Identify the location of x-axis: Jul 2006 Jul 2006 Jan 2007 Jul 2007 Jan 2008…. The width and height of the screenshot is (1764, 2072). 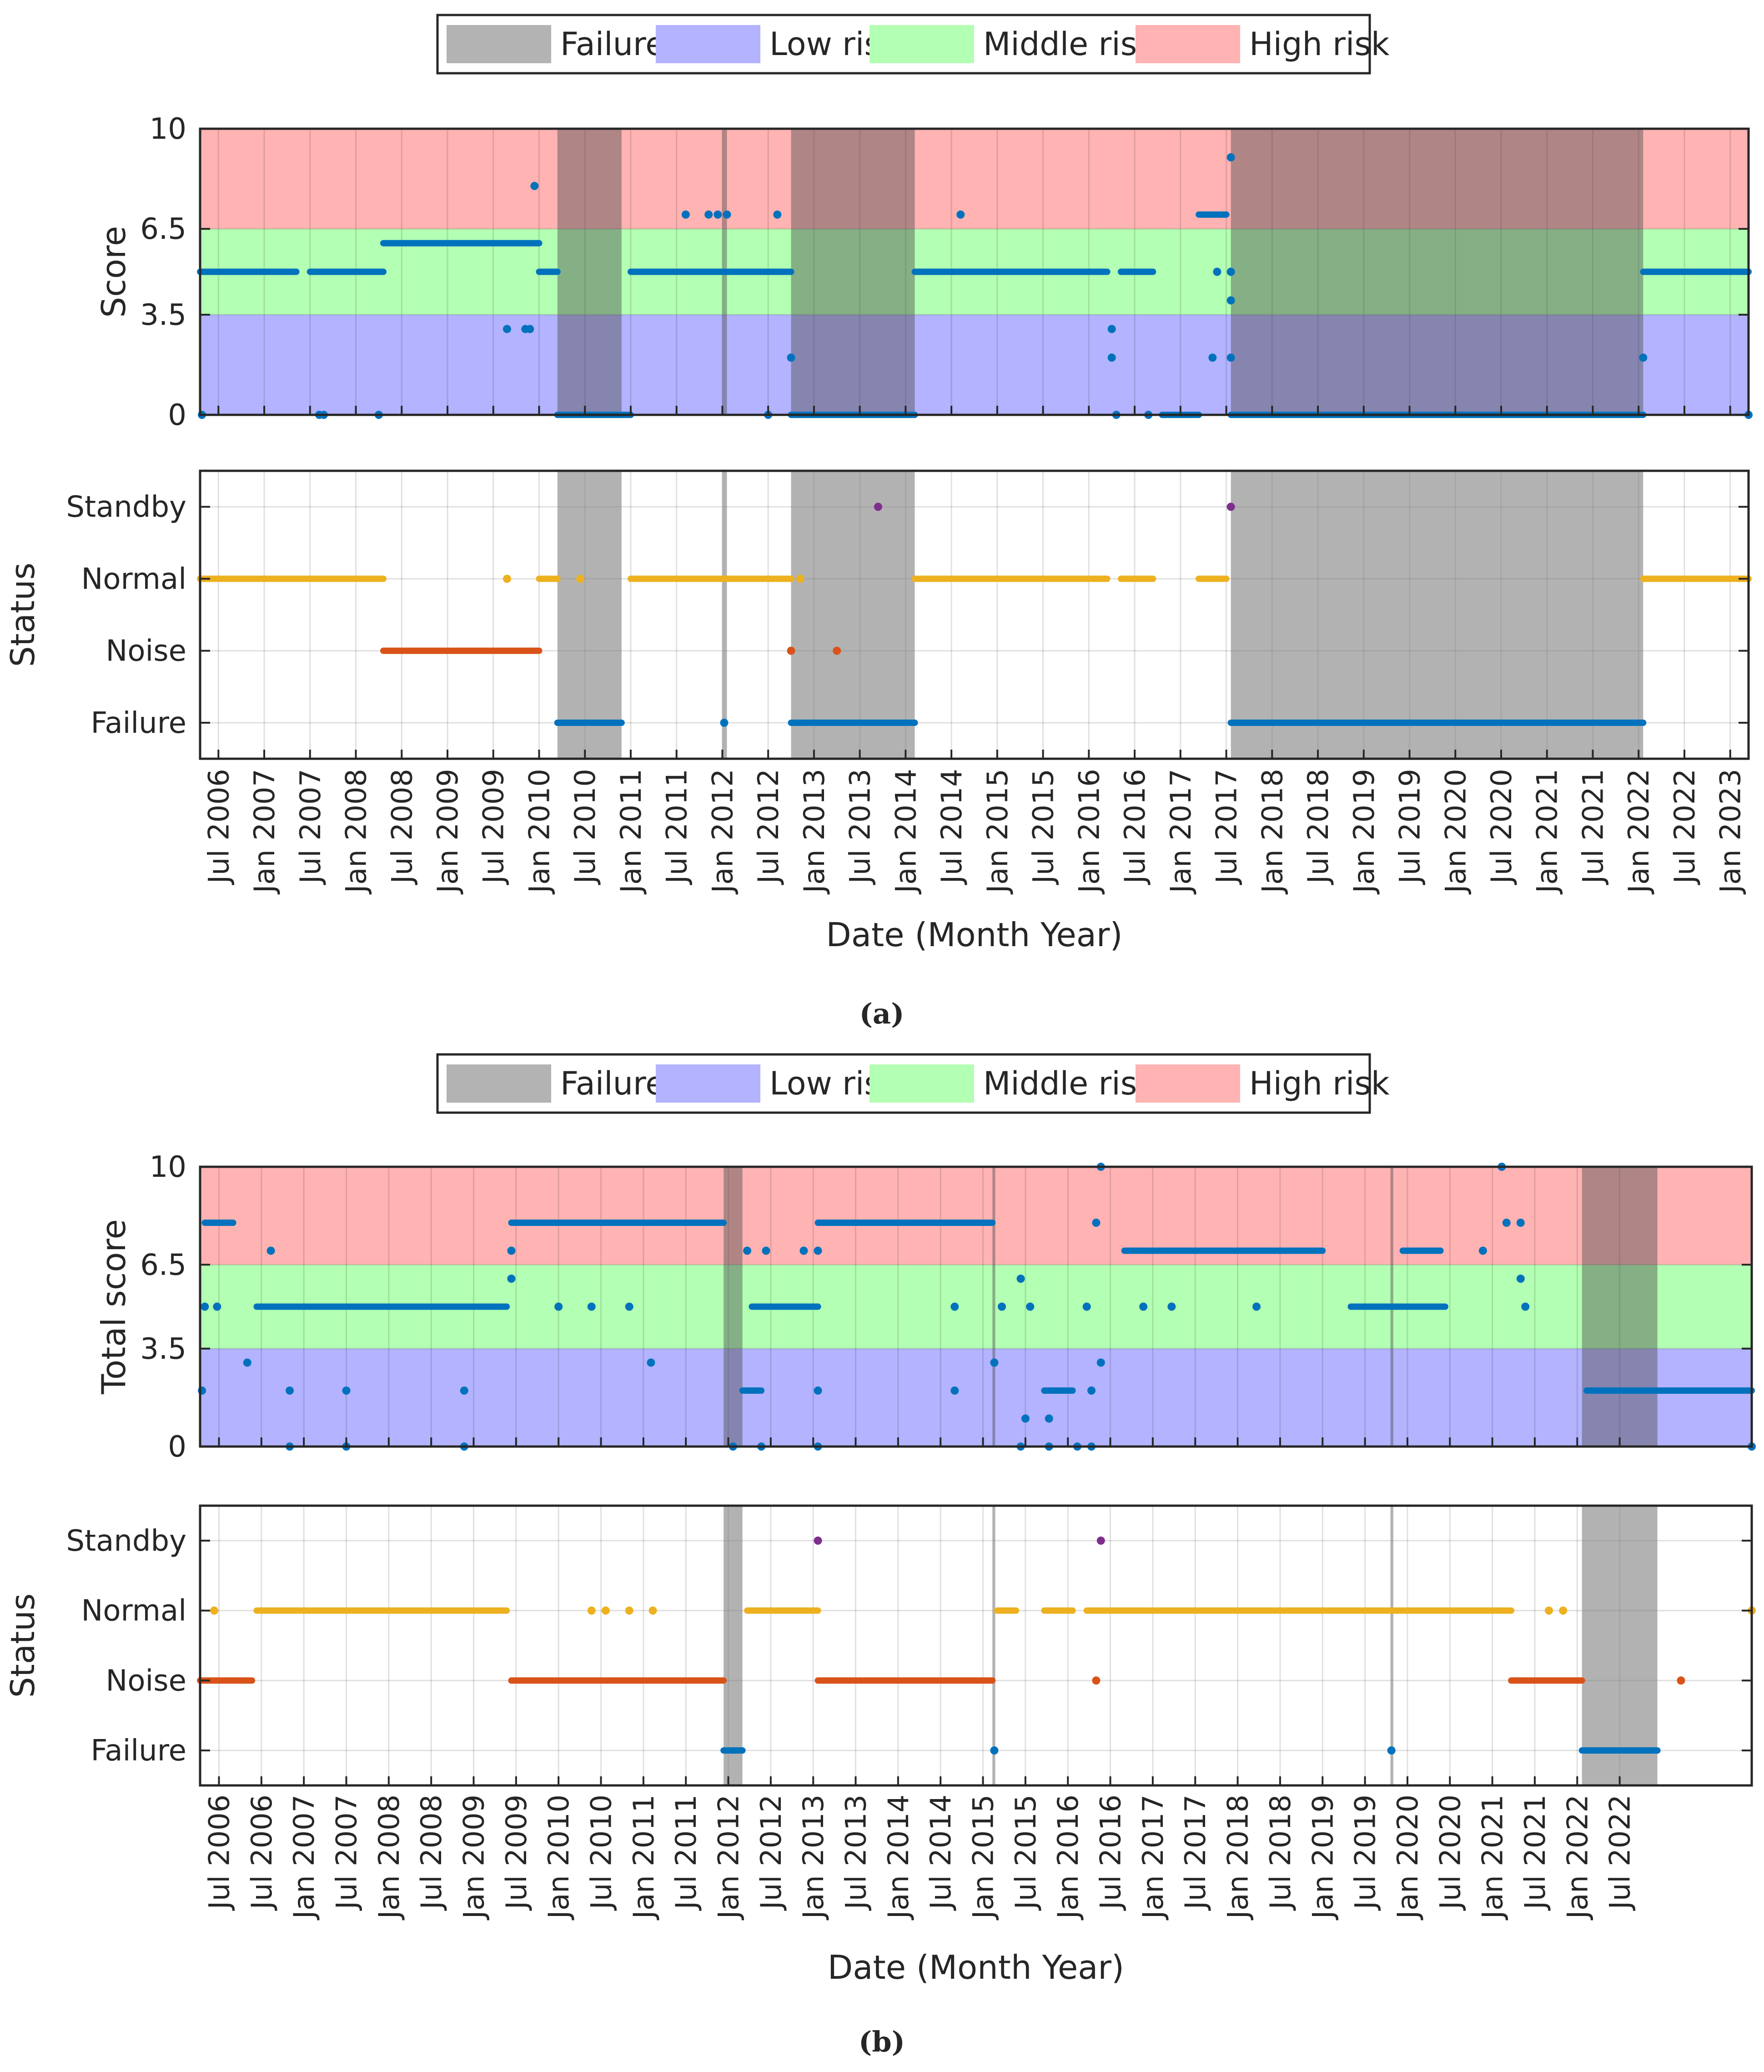
(919, 1890).